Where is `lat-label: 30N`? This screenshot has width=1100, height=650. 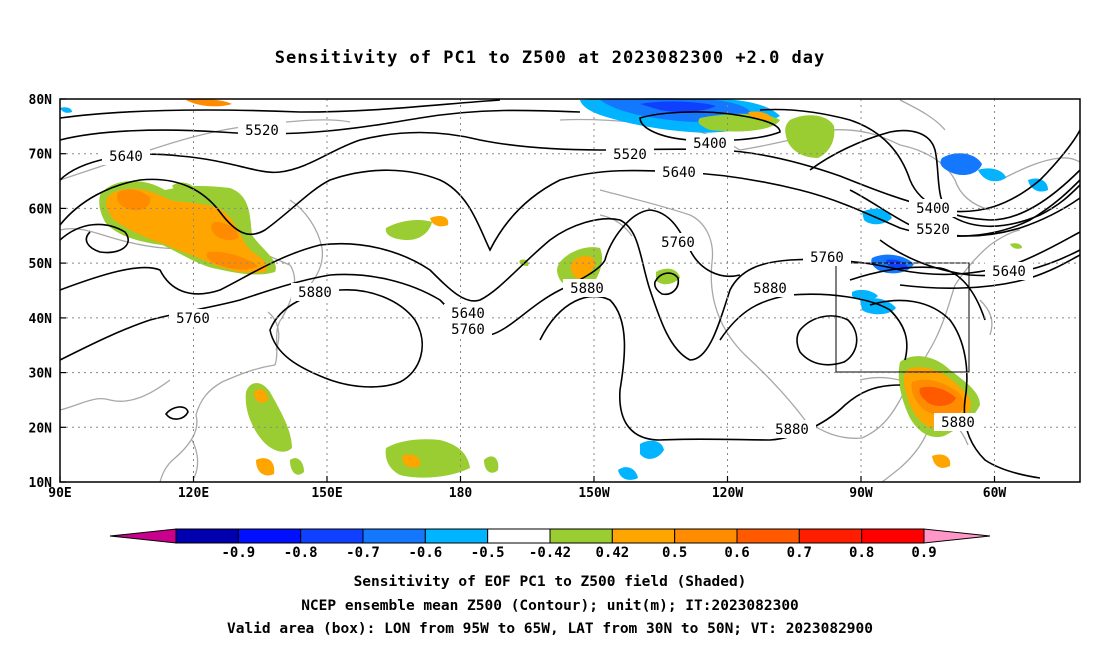
lat-label: 30N is located at coordinates (41, 374).